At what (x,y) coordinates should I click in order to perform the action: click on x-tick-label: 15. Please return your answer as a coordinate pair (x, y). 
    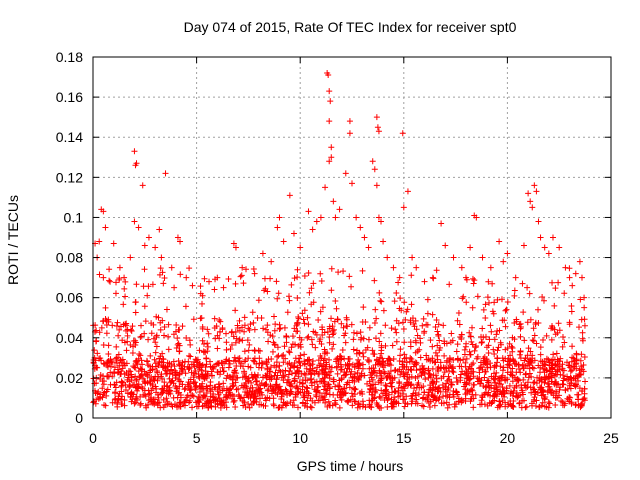
    Looking at the image, I should click on (404, 438).